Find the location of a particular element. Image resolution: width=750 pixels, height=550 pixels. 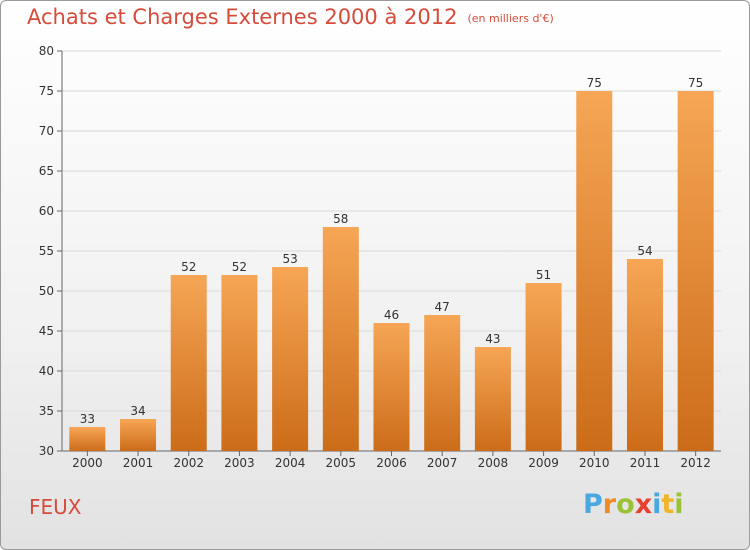

x-tick-label-2000: 2000 is located at coordinates (87, 463).